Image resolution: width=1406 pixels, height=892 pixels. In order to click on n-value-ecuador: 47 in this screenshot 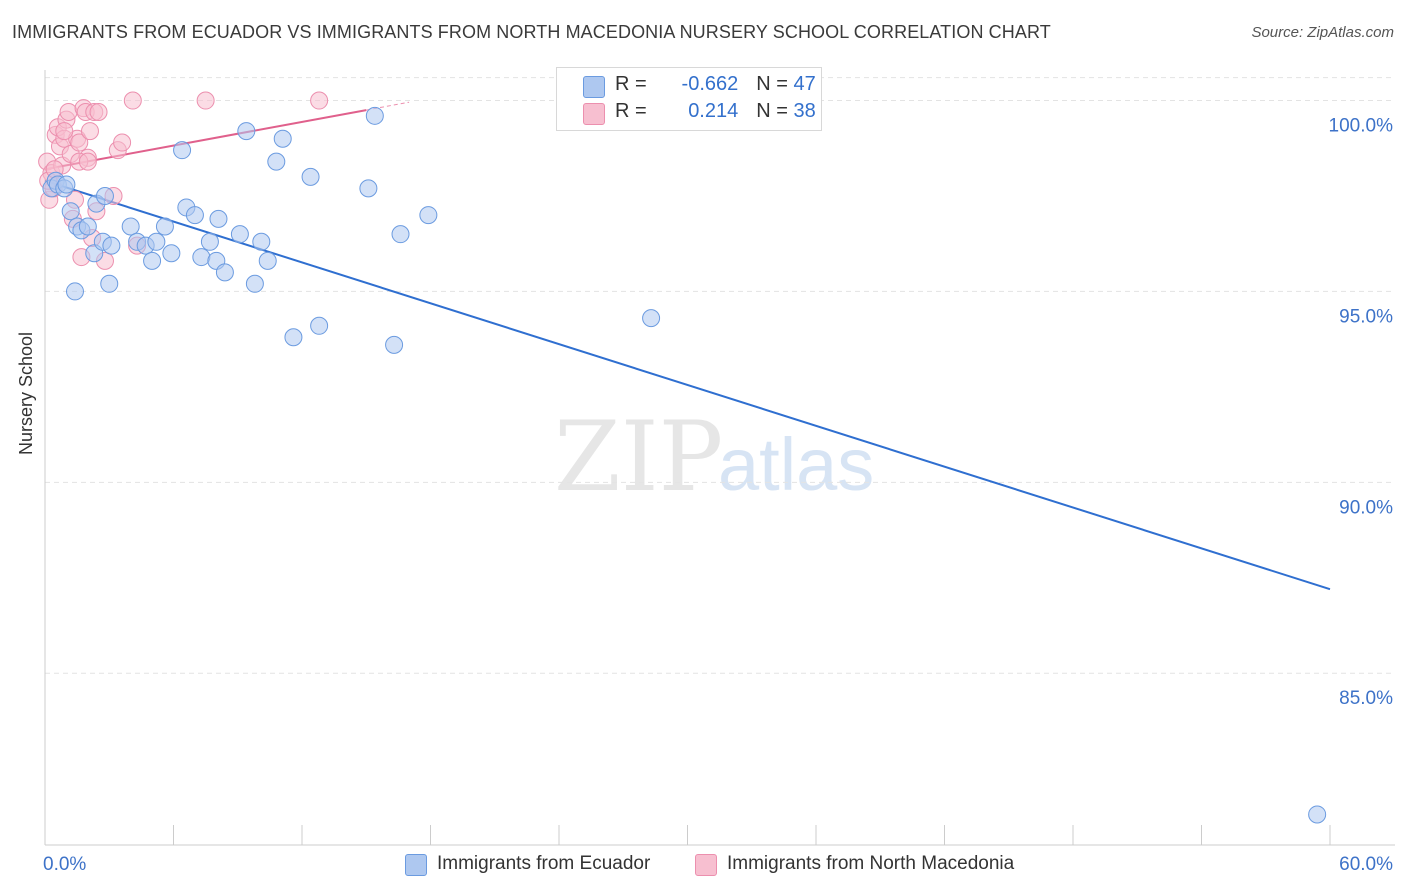, I will do `click(804, 84)`.